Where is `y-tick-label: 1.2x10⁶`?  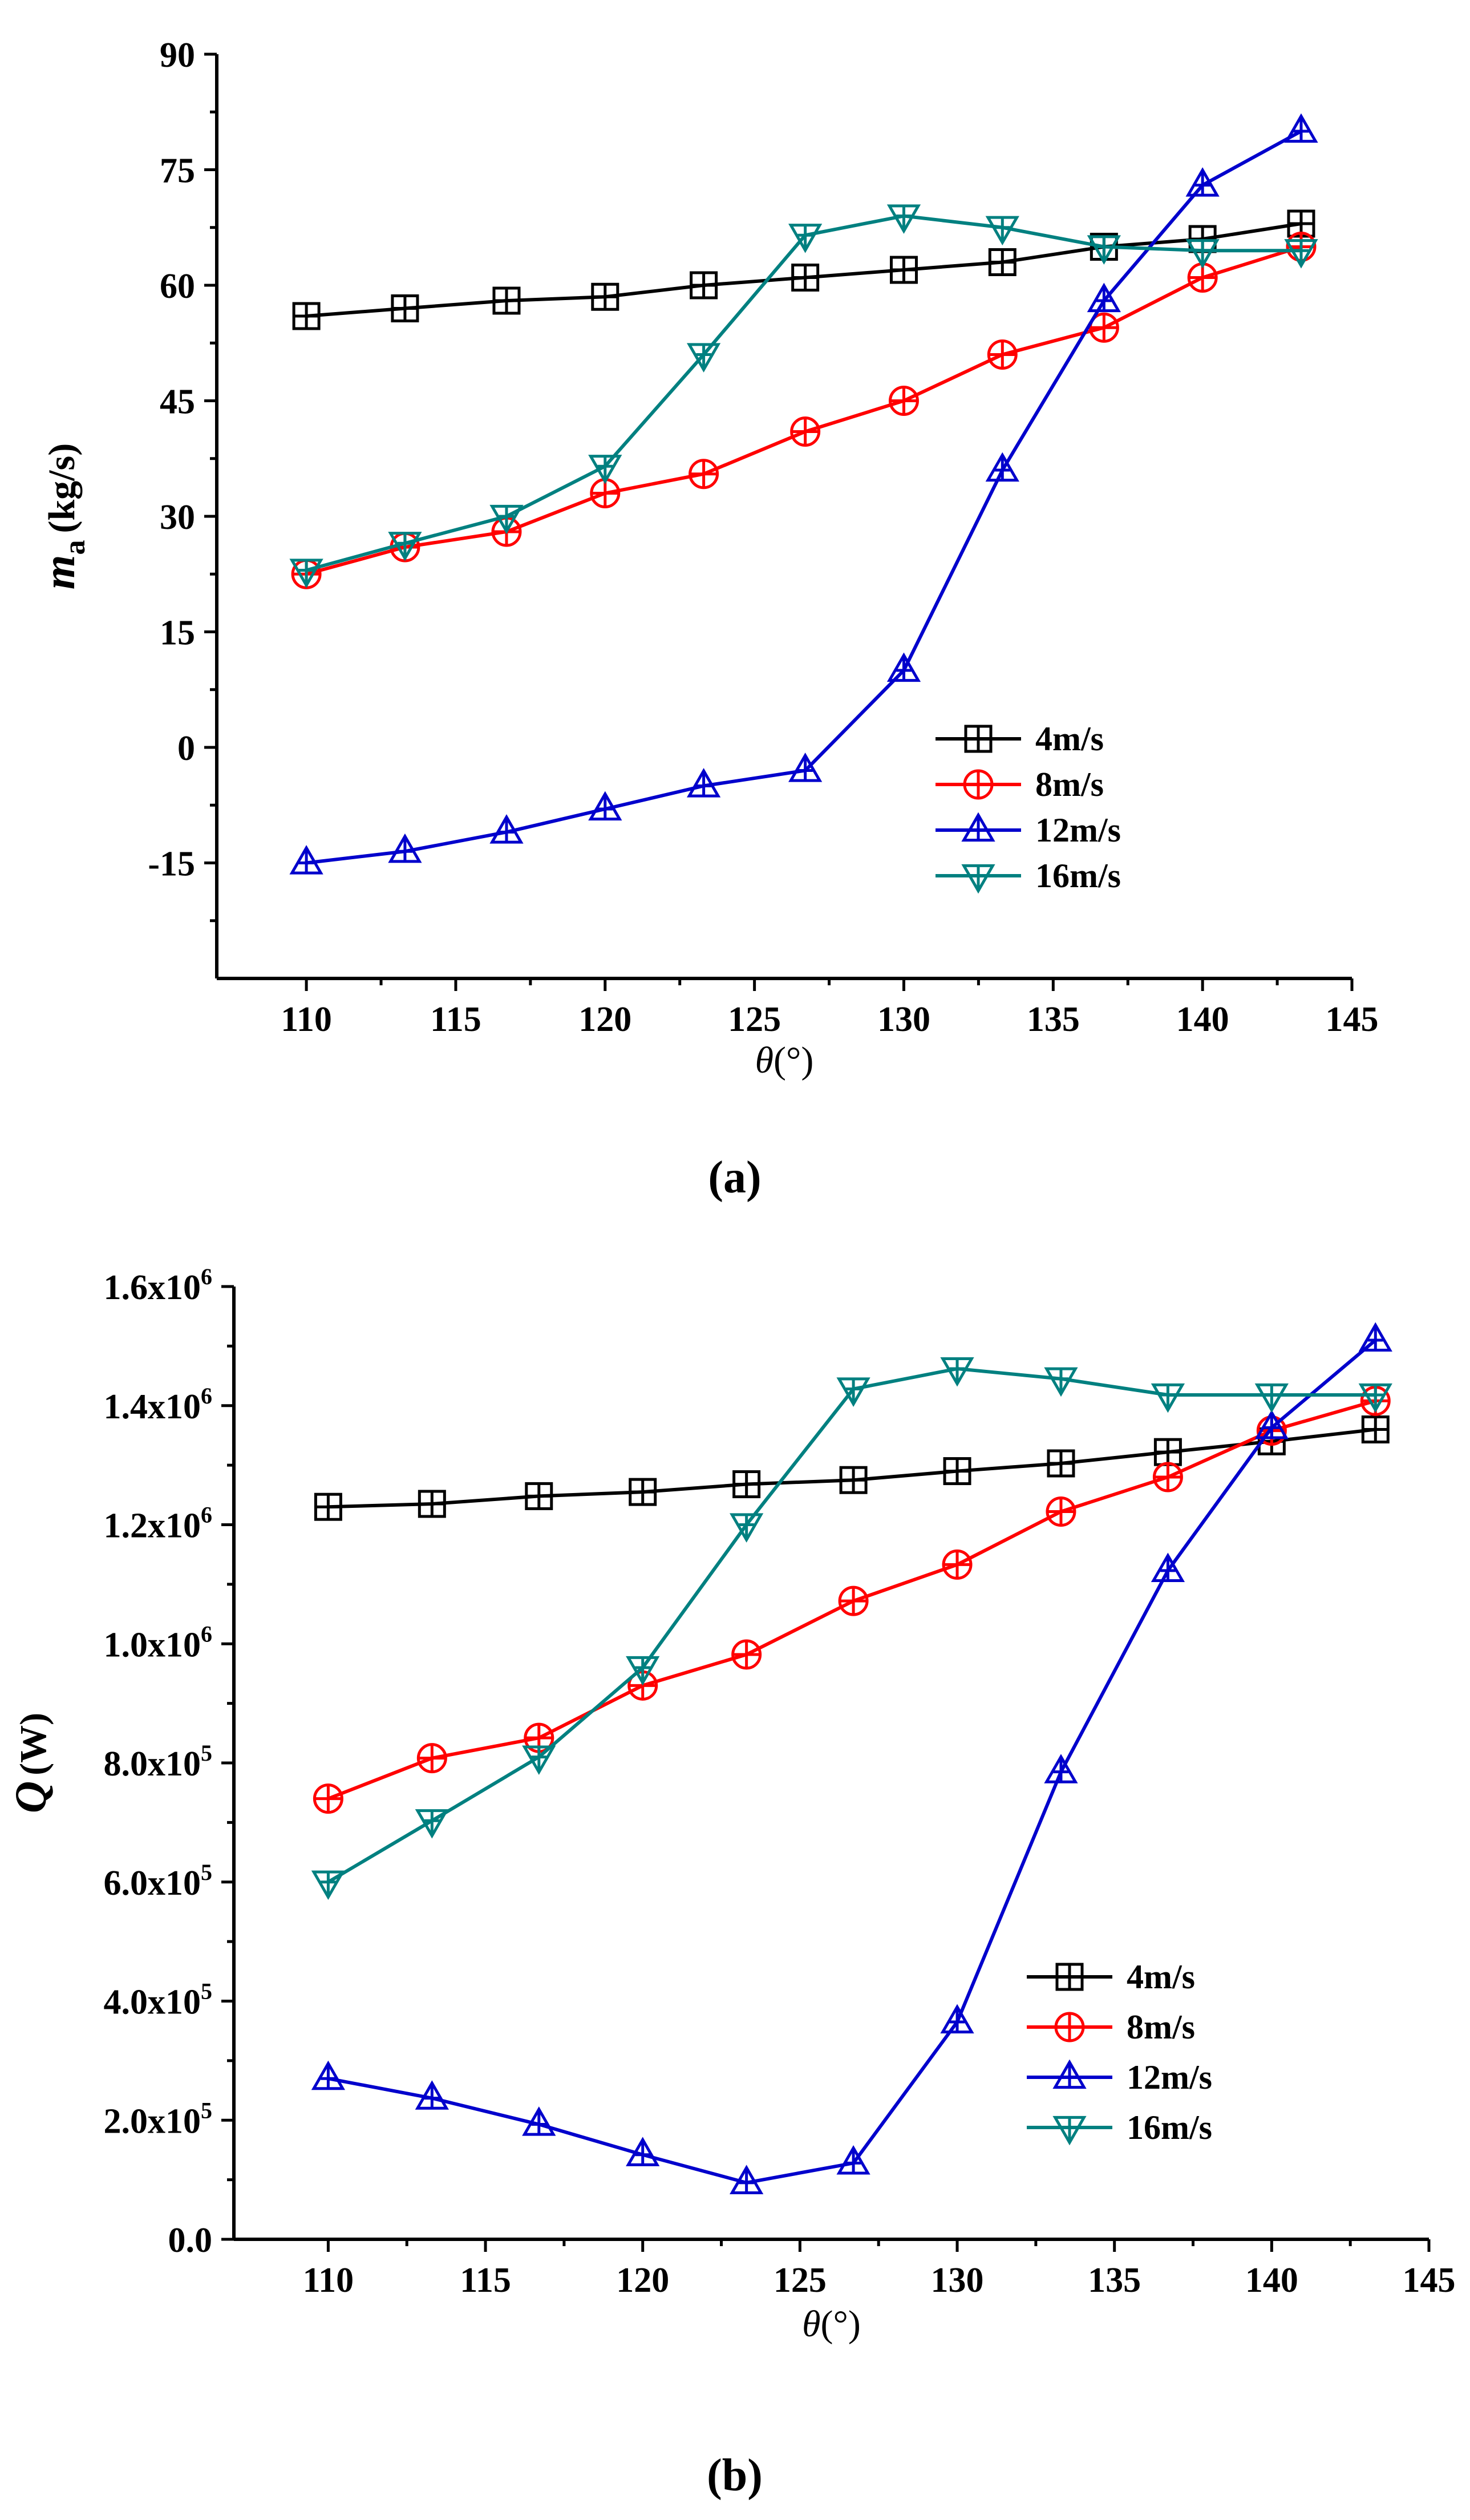
y-tick-label: 1.2x10⁶ is located at coordinates (158, 1524).